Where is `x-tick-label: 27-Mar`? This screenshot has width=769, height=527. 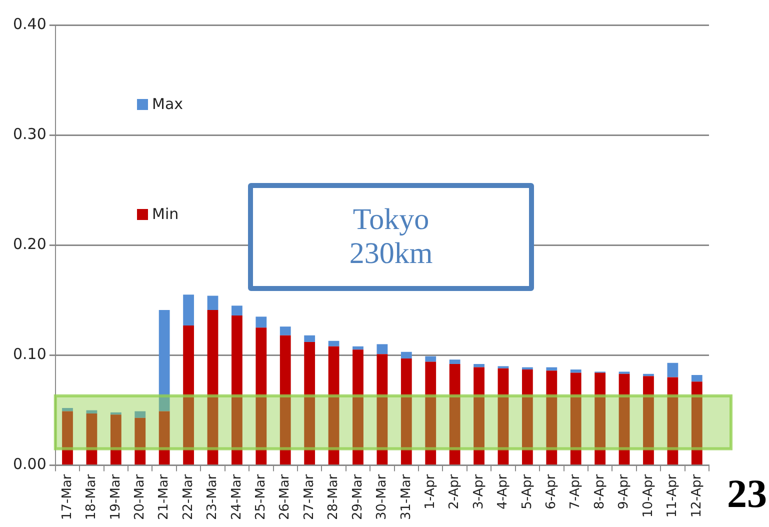 x-tick-label: 27-Mar is located at coordinates (309, 497).